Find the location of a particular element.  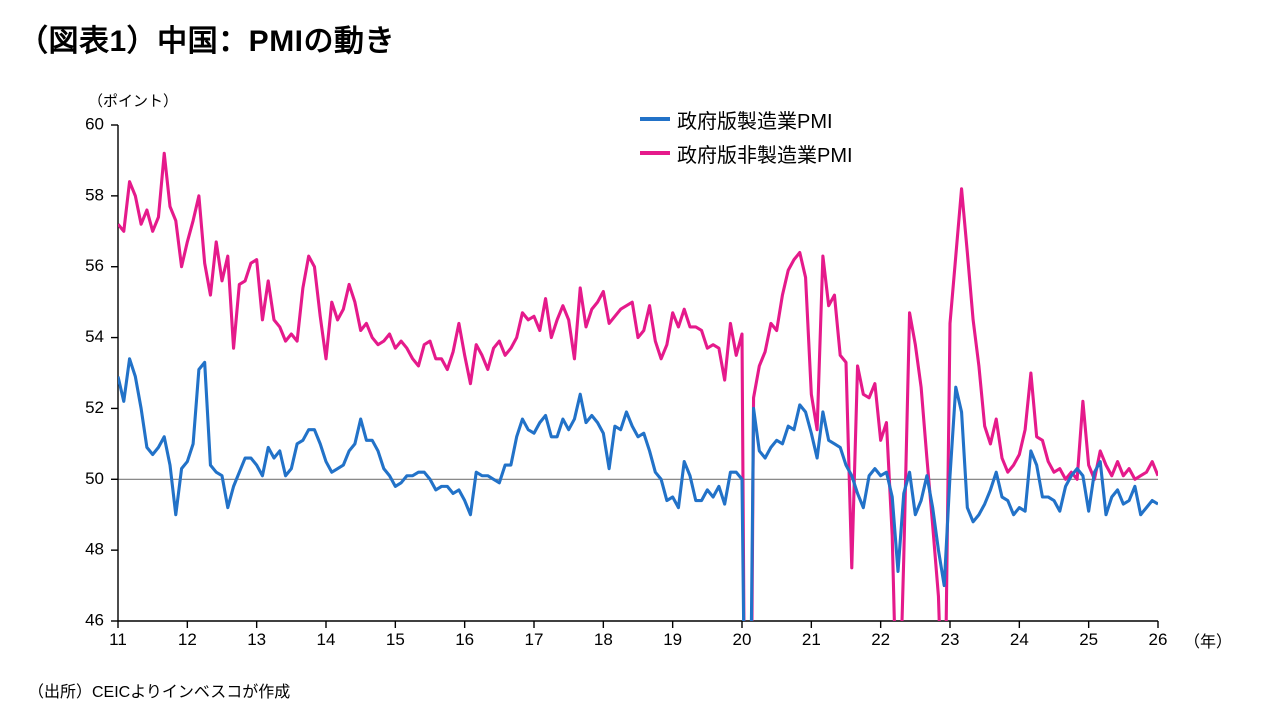

x-axis-tick-labels: 11 12 13 14 15 16 17 18 19 20 21 22 23 24 25 26 is located at coordinates (638, 639).